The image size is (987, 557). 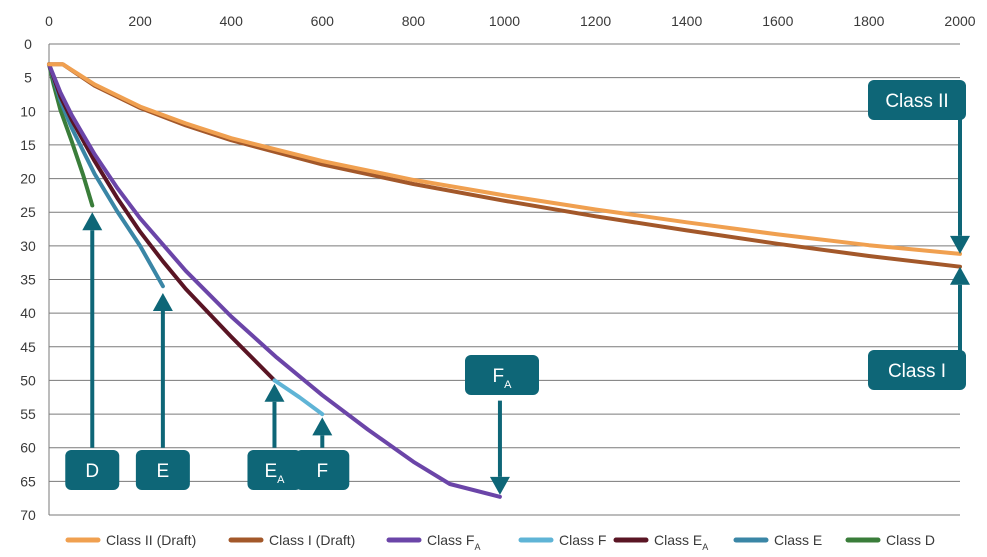 I want to click on callout-class-ii: Class II, so click(x=919, y=167).